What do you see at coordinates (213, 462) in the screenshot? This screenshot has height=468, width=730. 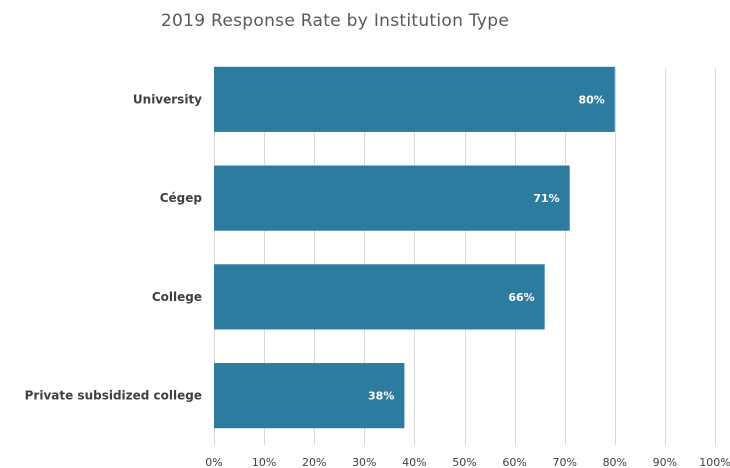 I see `x-tick-label: 0%` at bounding box center [213, 462].